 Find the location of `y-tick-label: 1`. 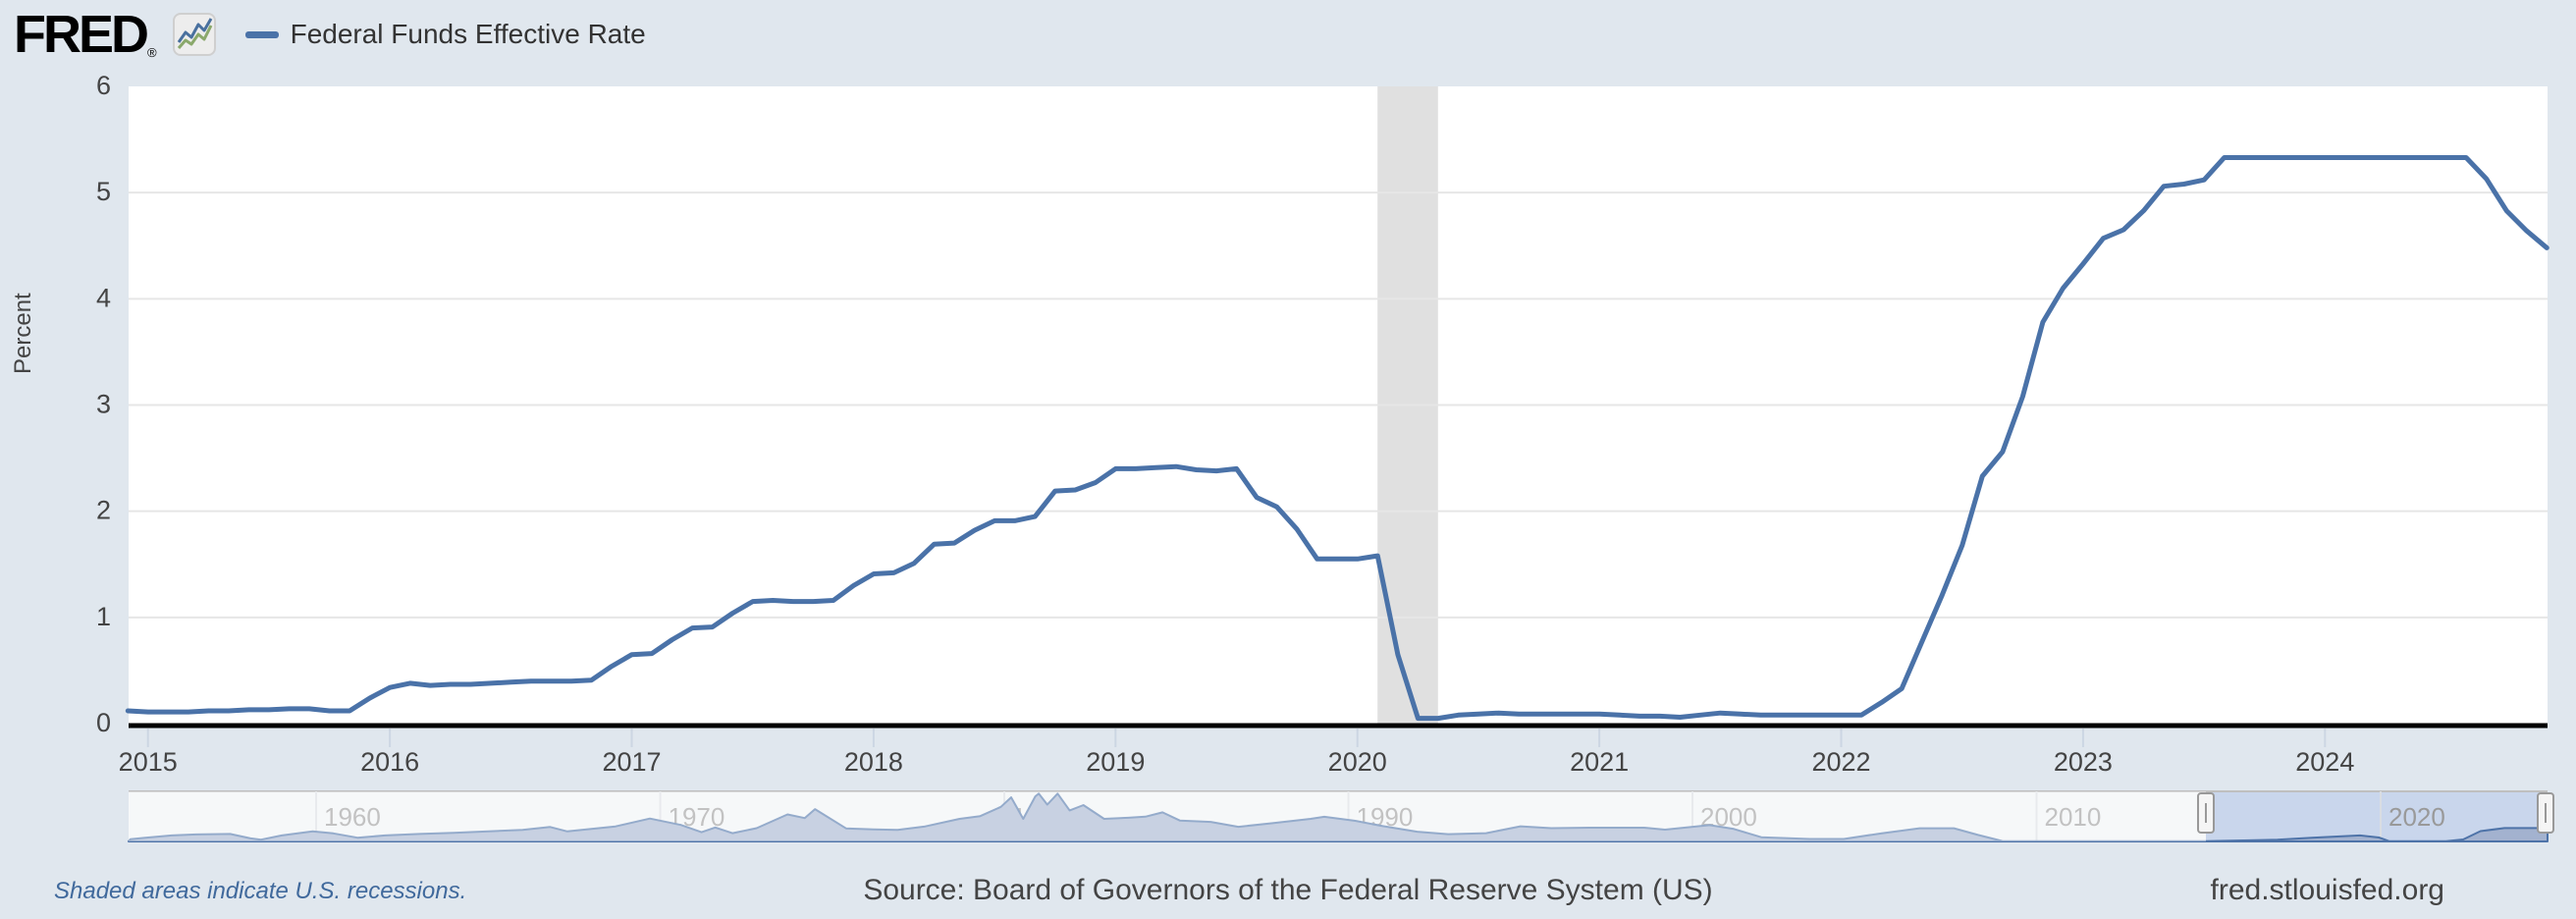

y-tick-label: 1 is located at coordinates (103, 616).